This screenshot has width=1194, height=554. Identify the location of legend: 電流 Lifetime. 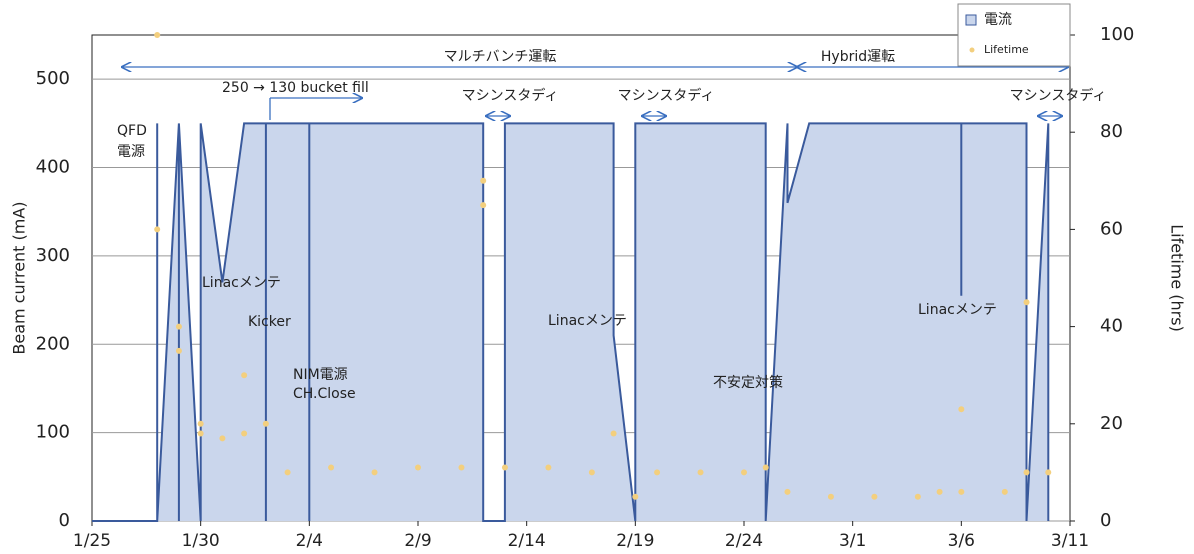
(1014, 35).